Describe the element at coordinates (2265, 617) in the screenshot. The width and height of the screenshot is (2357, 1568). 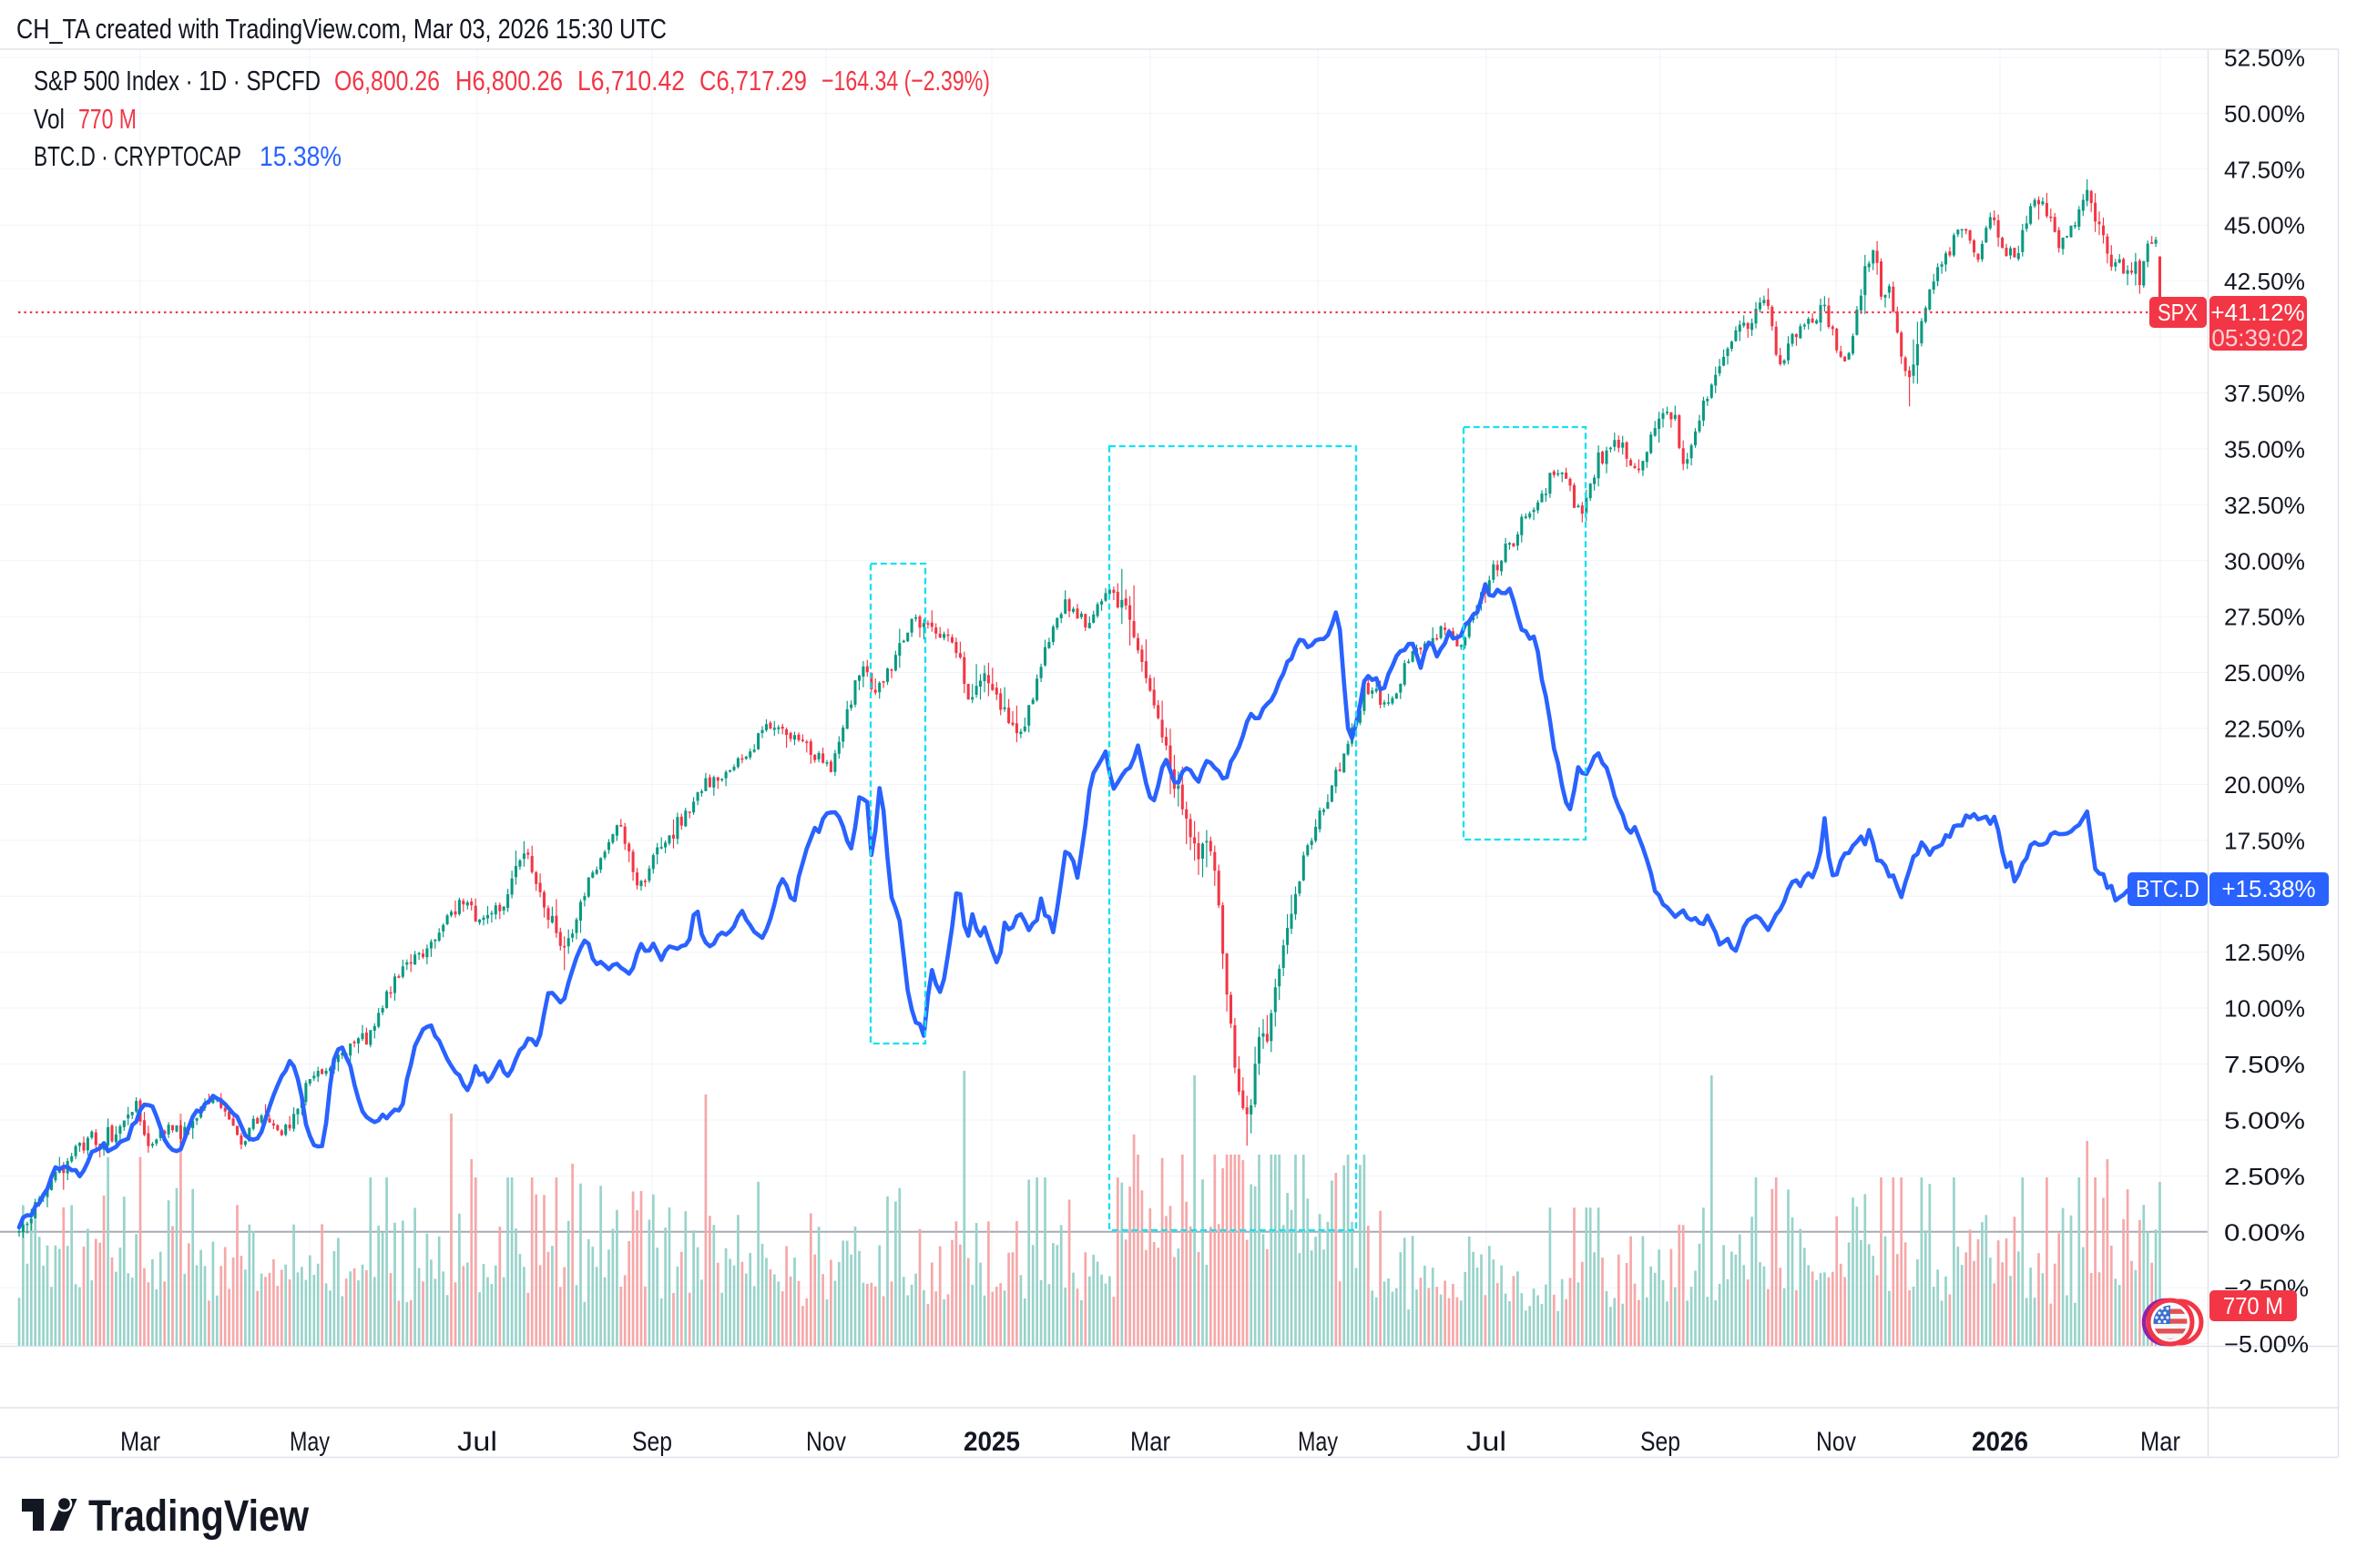
I see `svg-text: 27.50%` at that location.